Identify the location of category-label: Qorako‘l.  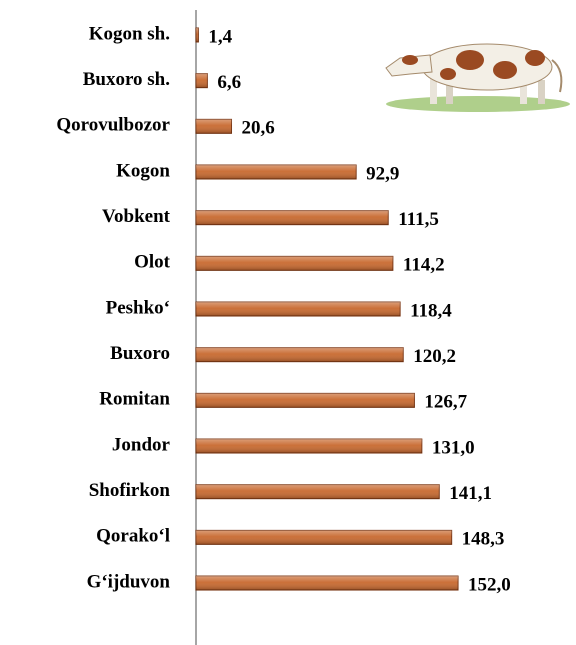
(133, 536).